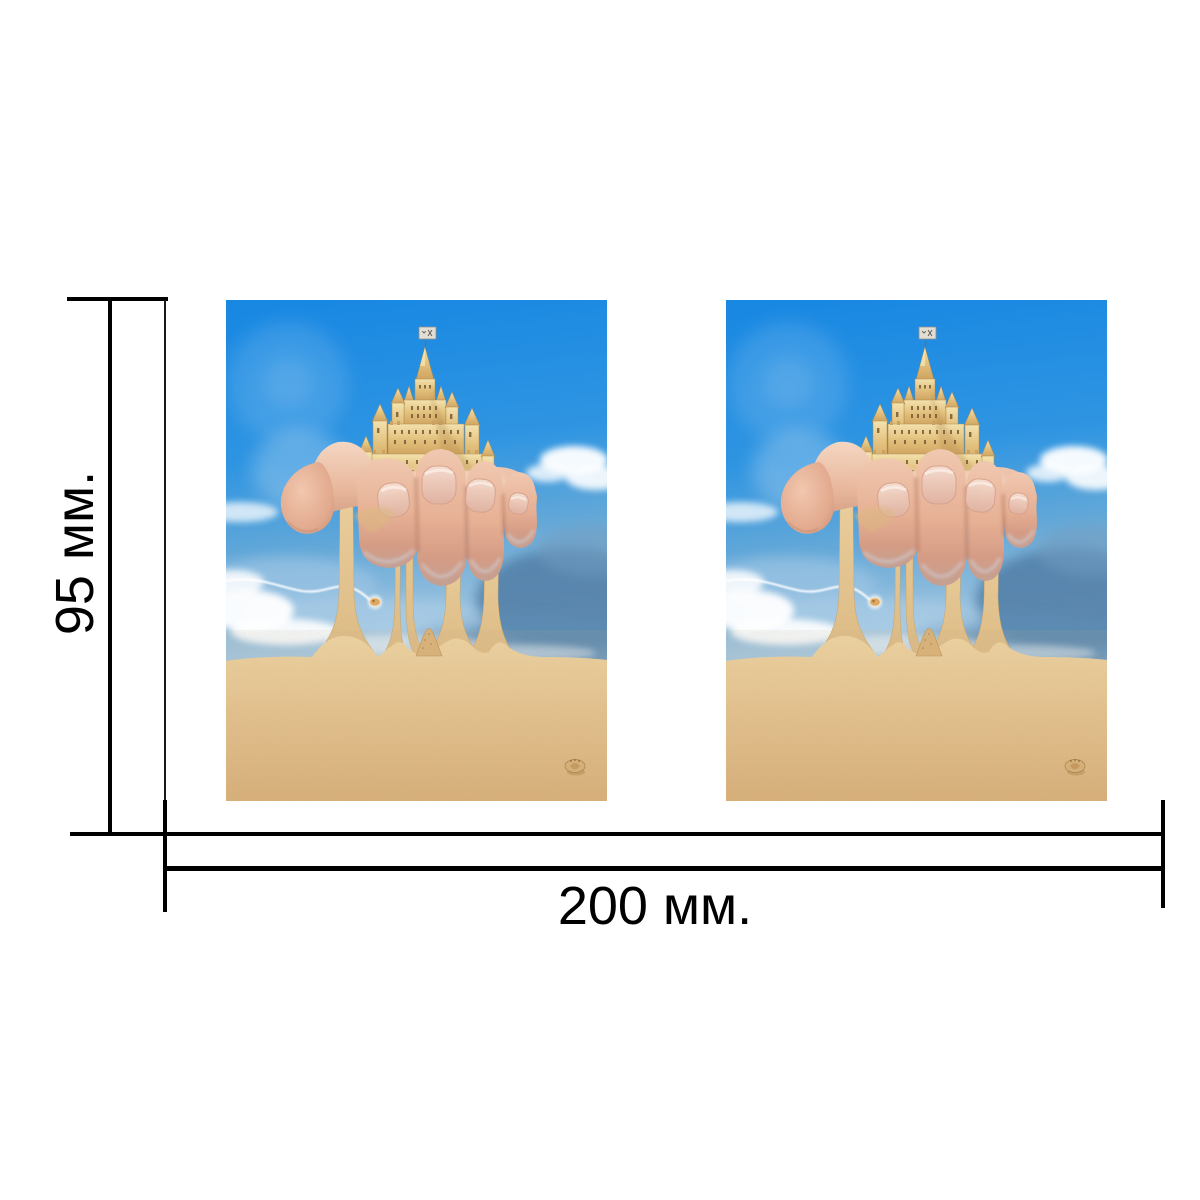  What do you see at coordinates (165, 551) in the screenshot?
I see `left-extension-line` at bounding box center [165, 551].